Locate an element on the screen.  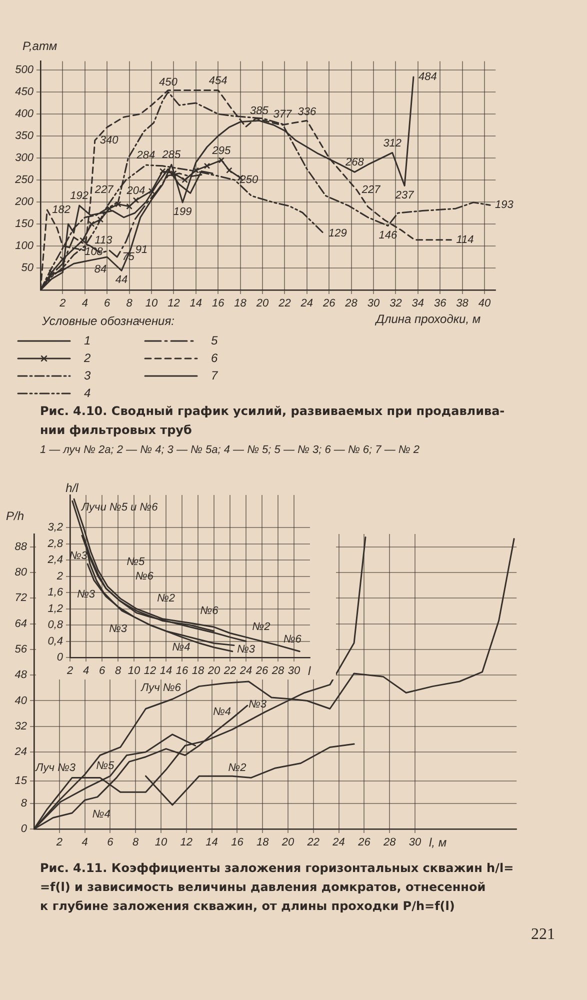
data-label: 113 is located at coordinates (104, 240).